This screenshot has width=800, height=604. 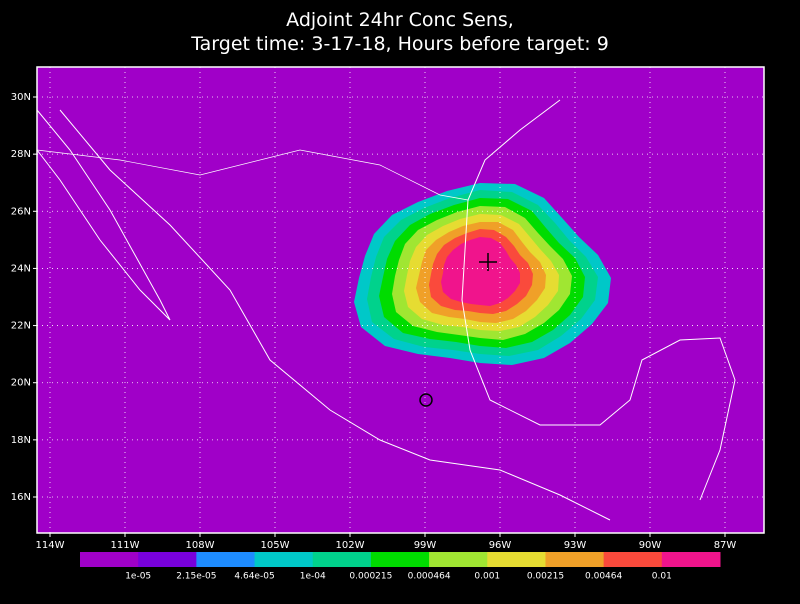 I want to click on colorbar-label: 1e-04, so click(x=313, y=577).